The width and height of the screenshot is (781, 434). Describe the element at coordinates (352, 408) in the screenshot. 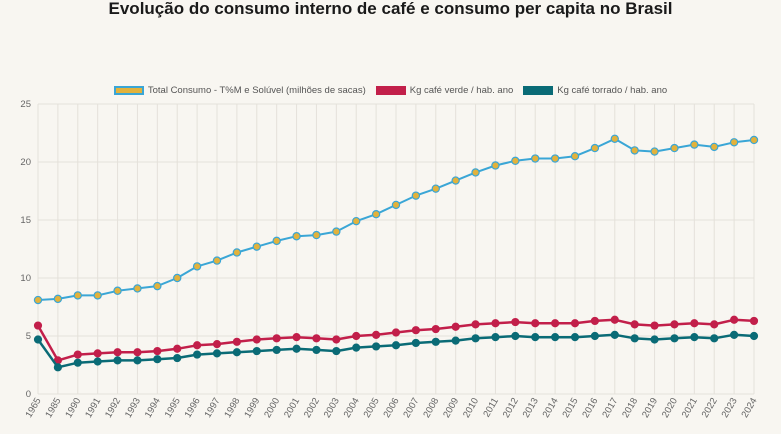

I see `x-tick-label: 2004` at that location.